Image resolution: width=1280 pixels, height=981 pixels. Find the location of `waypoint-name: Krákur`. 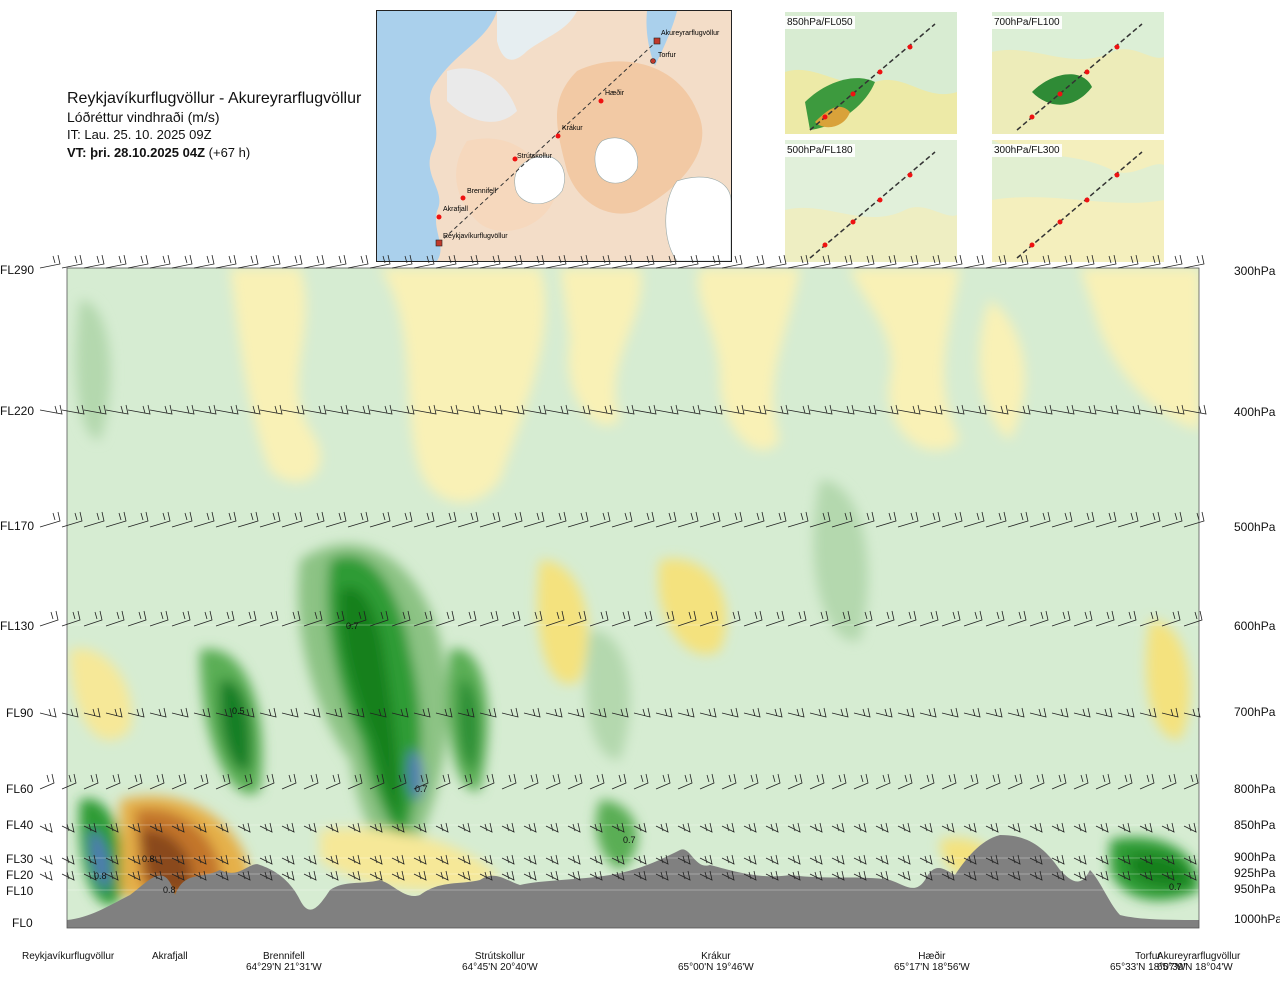

waypoint-name: Krákur is located at coordinates (716, 956).